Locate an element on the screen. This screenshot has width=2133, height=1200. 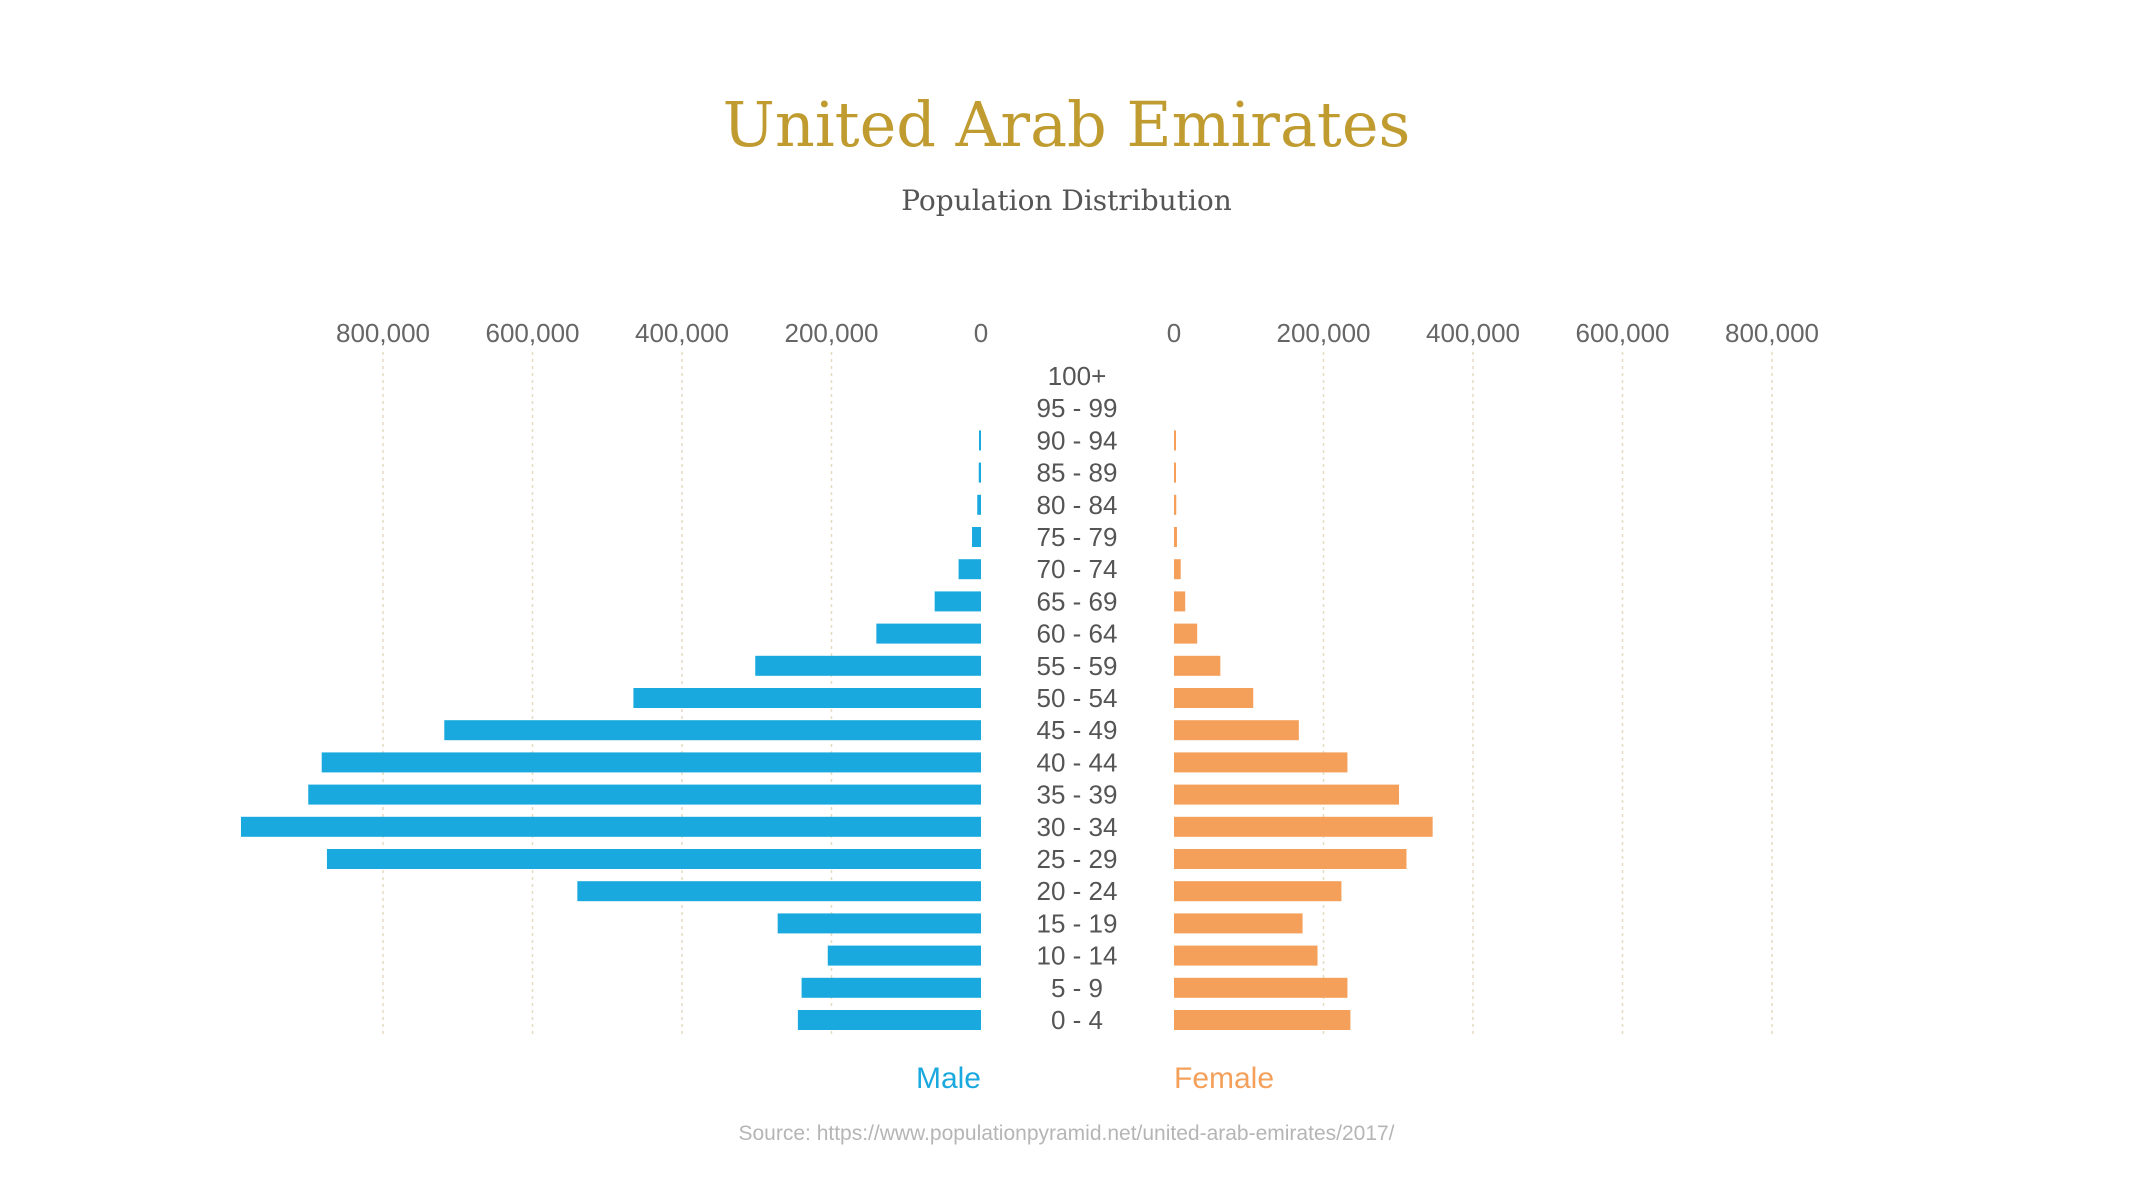
male-axis-tick-label: 0 is located at coordinates (981, 333).